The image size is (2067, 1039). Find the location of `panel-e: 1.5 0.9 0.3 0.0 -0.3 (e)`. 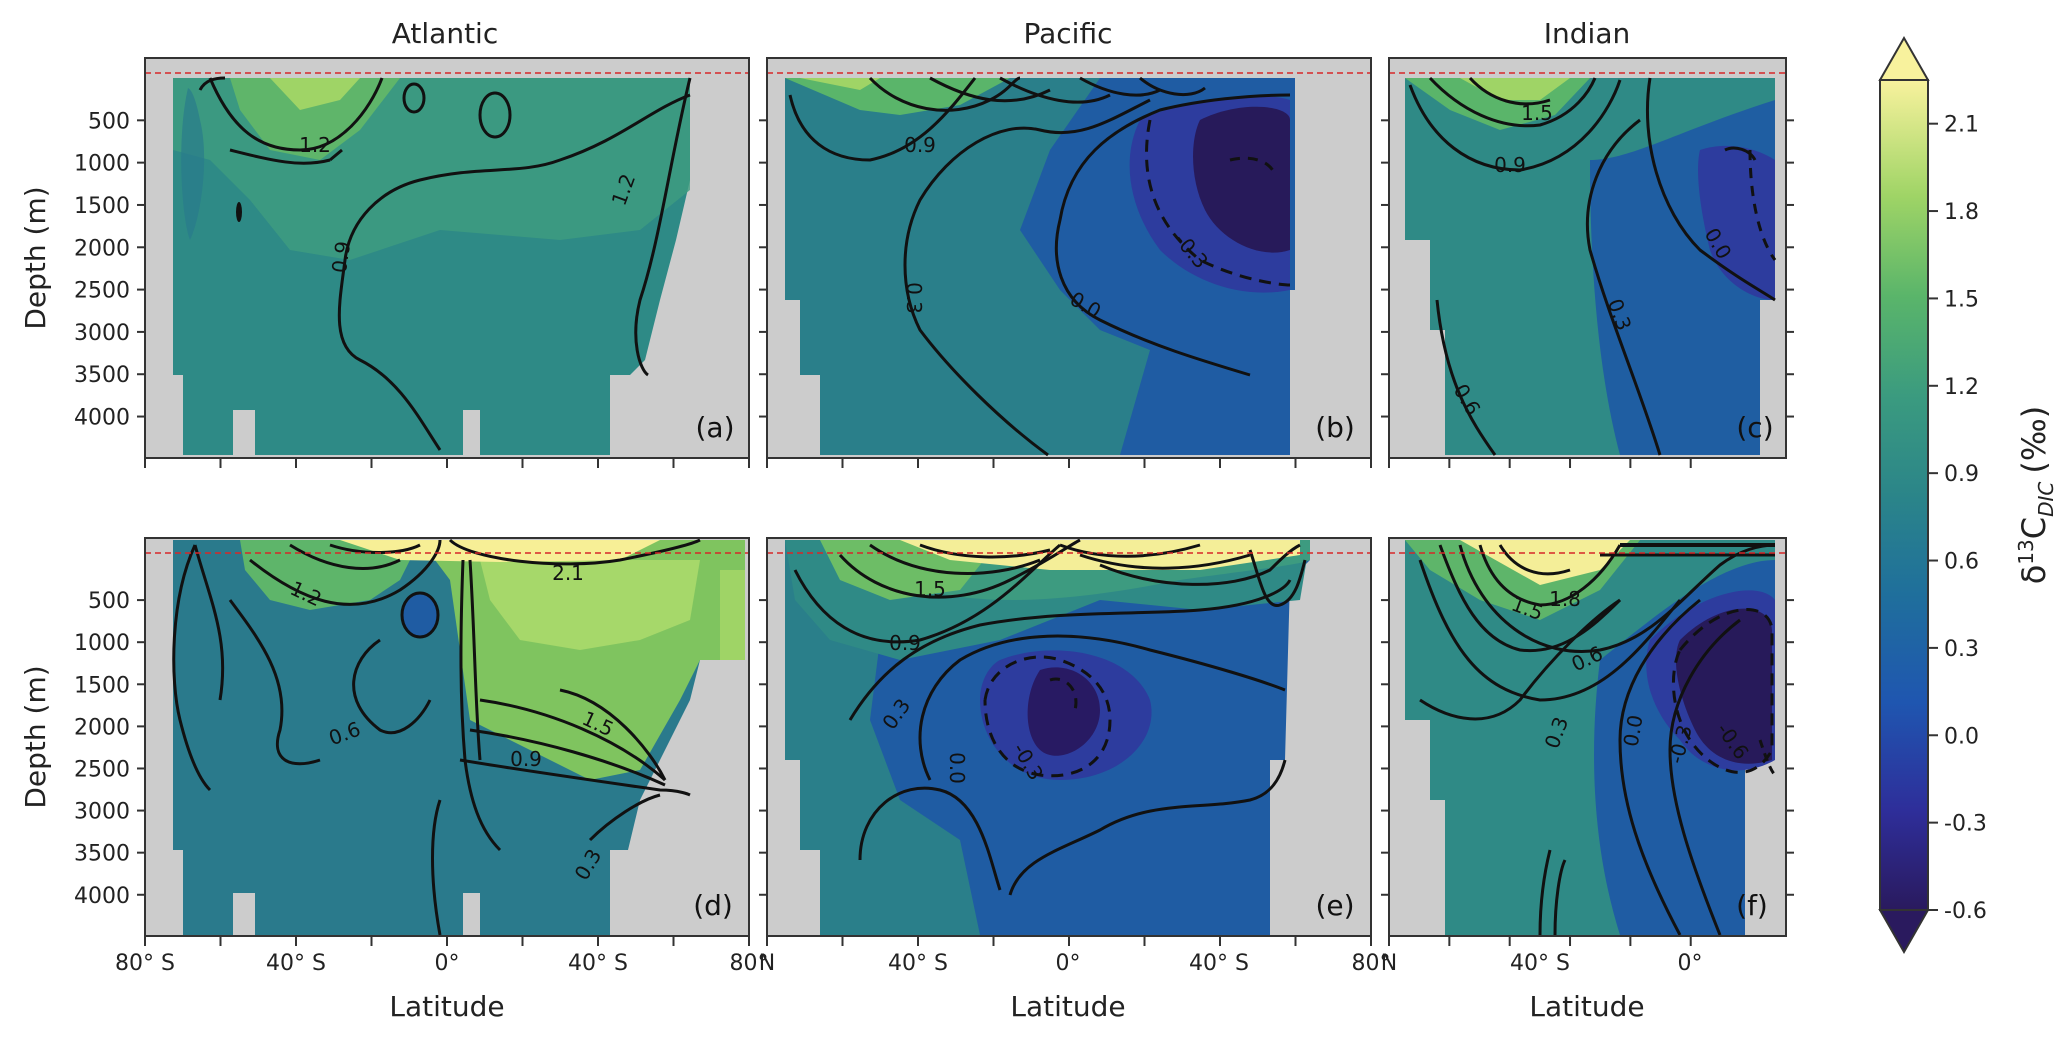

panel-e: 1.5 0.9 0.3 0.0 -0.3 (e) is located at coordinates (1069, 737).